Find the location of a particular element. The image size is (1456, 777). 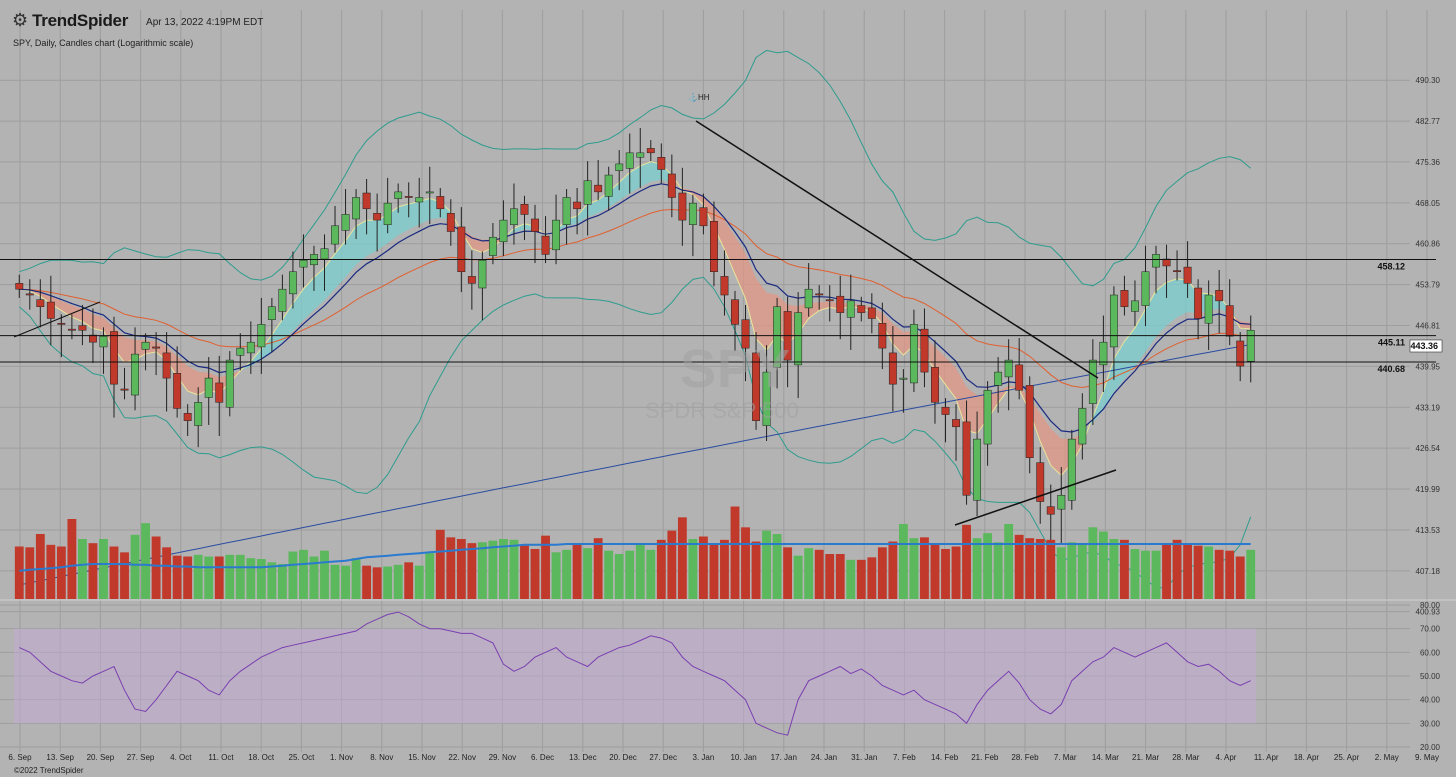

rsi-line is located at coordinates (635, 673).